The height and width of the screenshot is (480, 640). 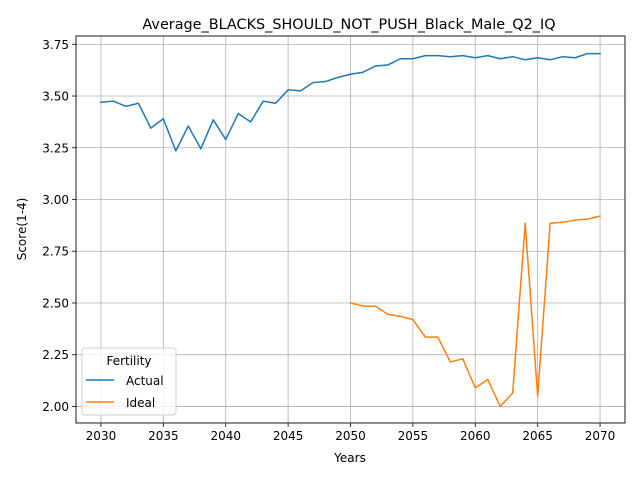 I want to click on x-tick-label: 2035, so click(x=163, y=436).